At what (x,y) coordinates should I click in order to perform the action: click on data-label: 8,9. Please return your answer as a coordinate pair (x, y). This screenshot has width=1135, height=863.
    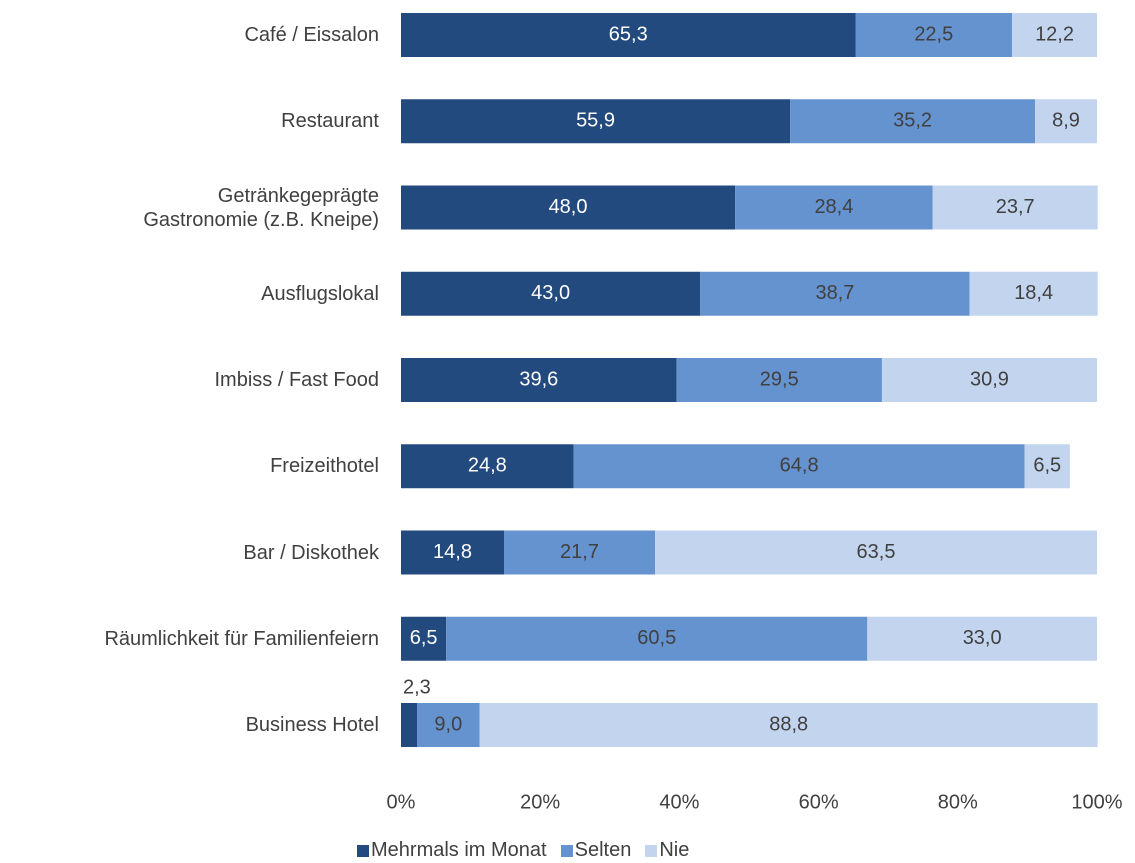
    Looking at the image, I should click on (1066, 121).